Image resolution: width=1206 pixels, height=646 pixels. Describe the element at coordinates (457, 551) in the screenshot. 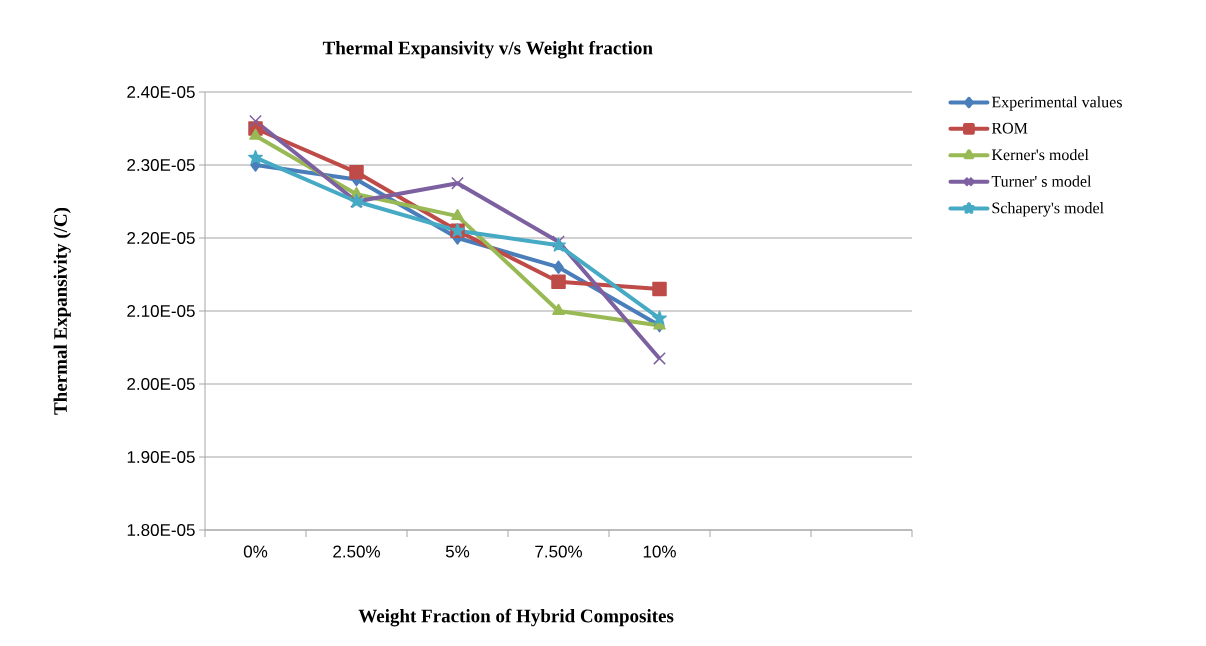

I see `x-tick-label: 5%` at that location.